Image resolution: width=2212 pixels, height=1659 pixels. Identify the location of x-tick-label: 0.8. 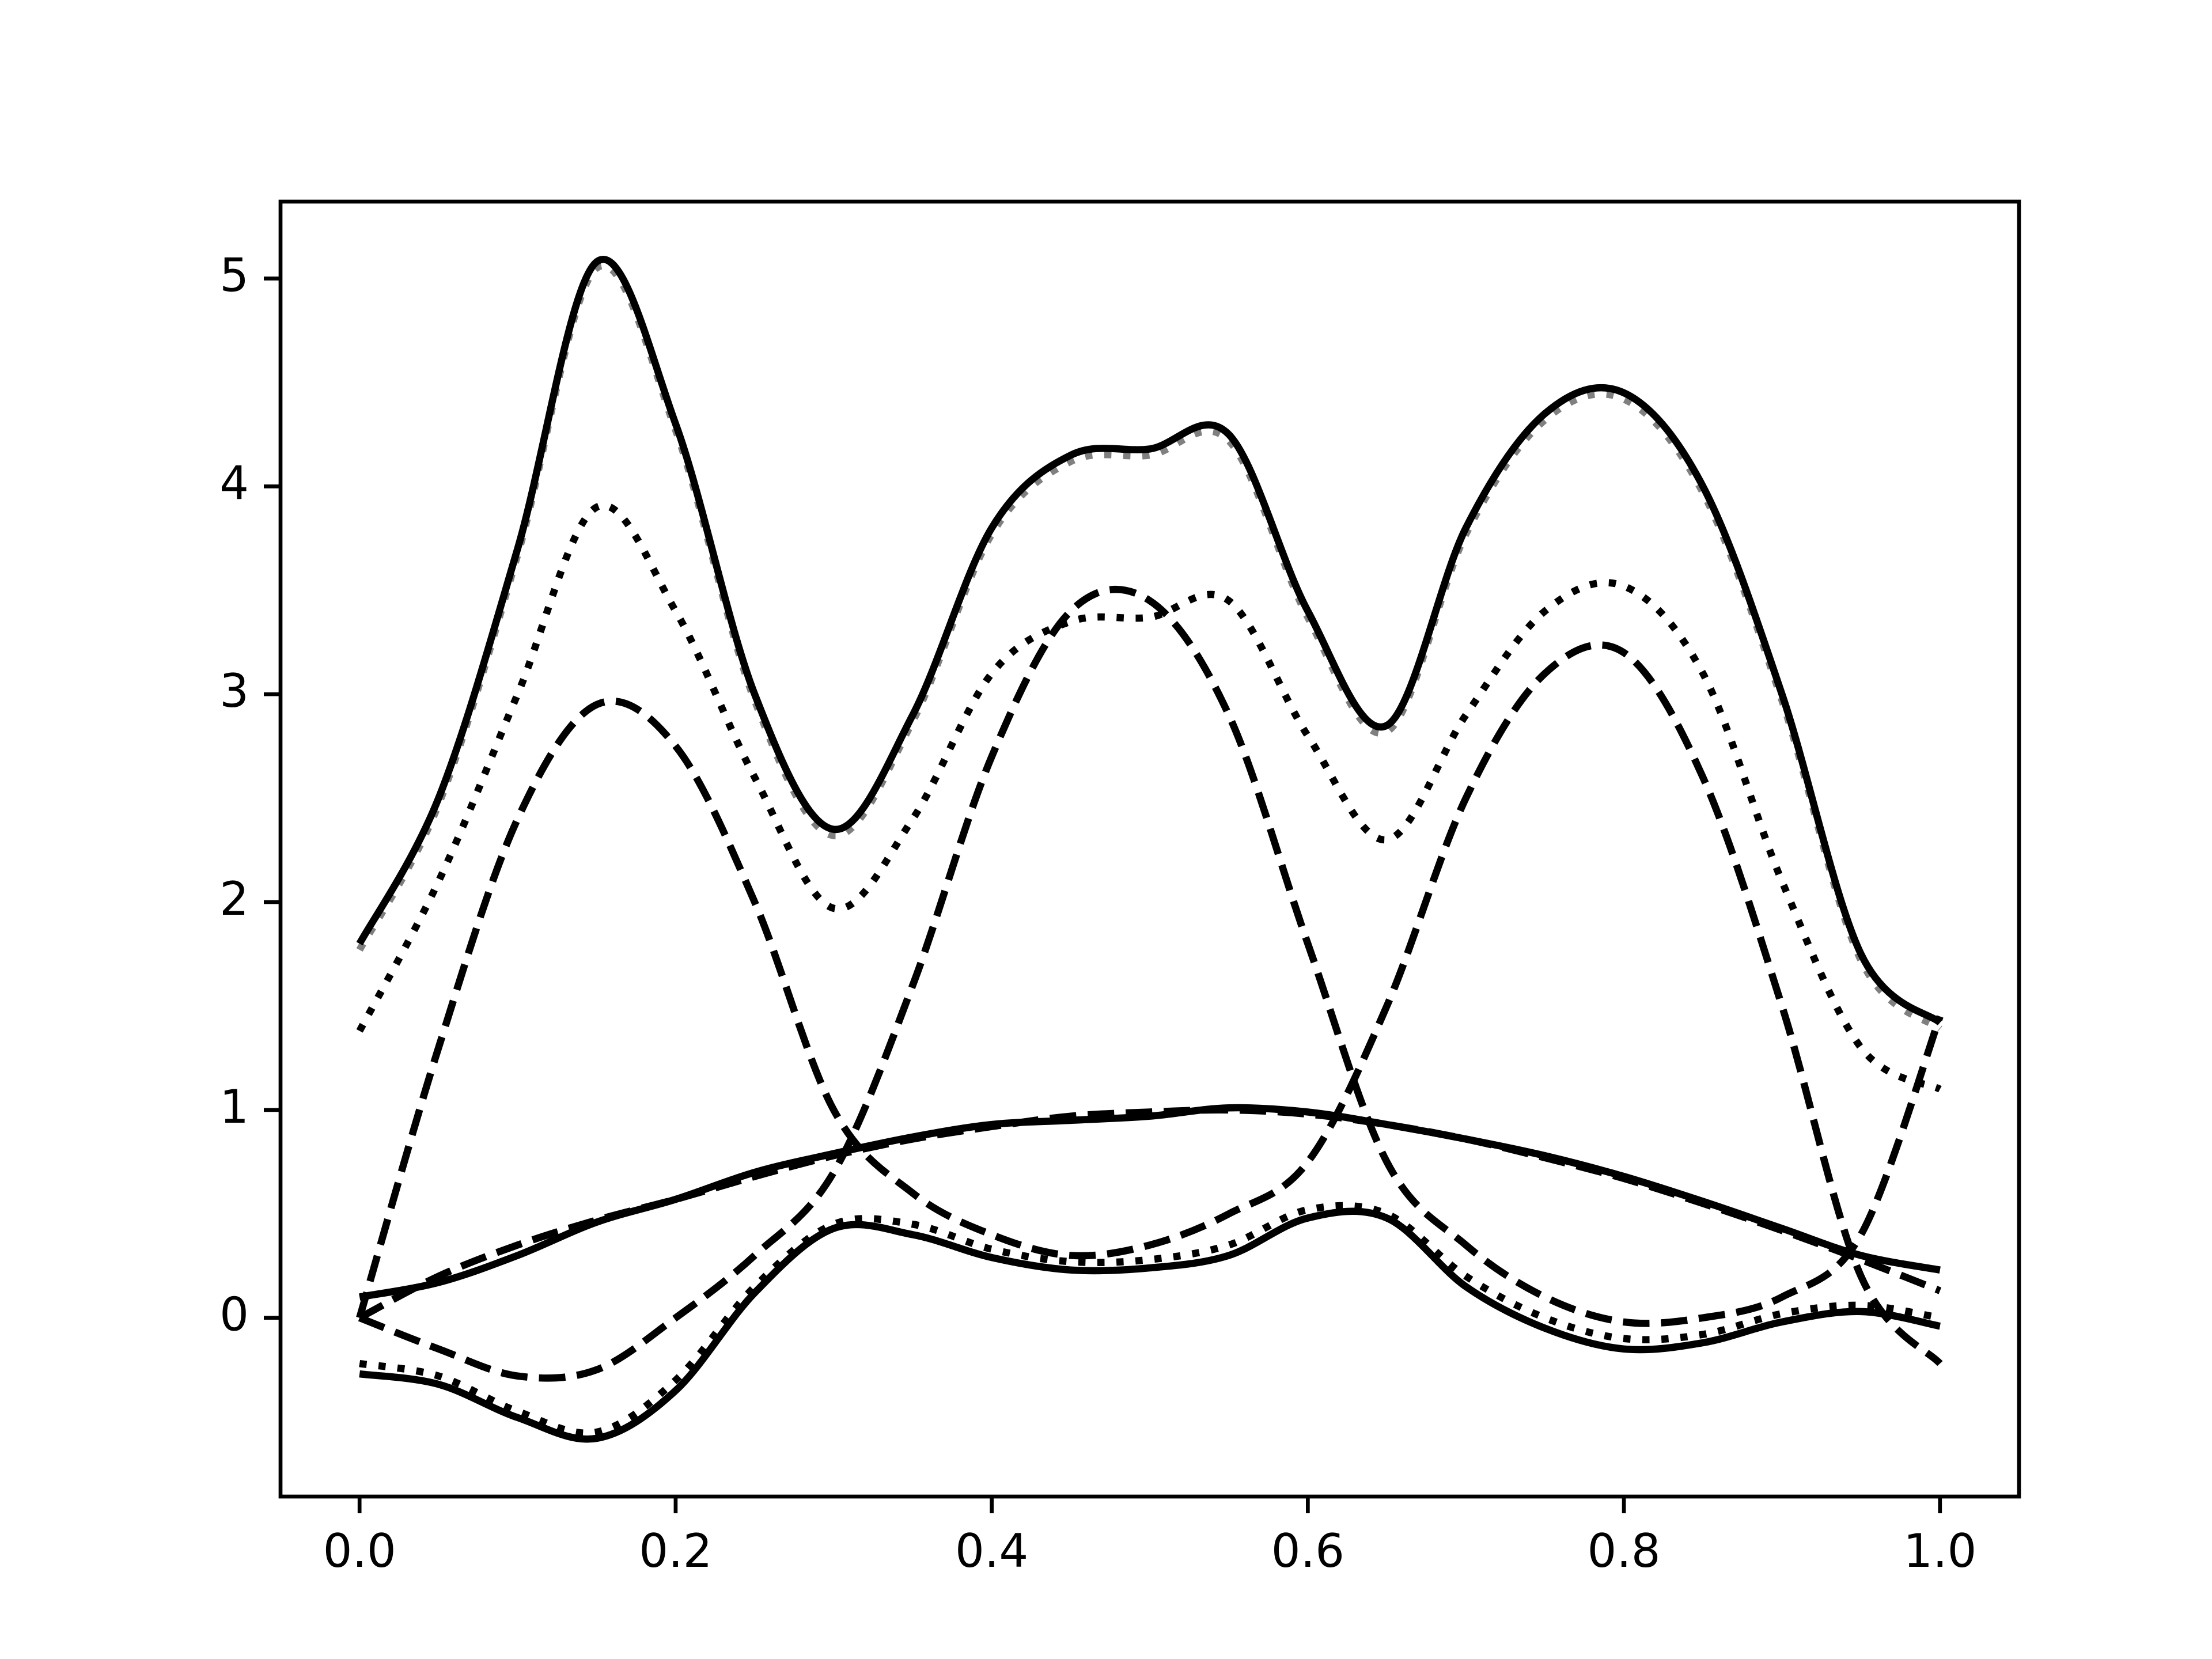
(1623, 1551).